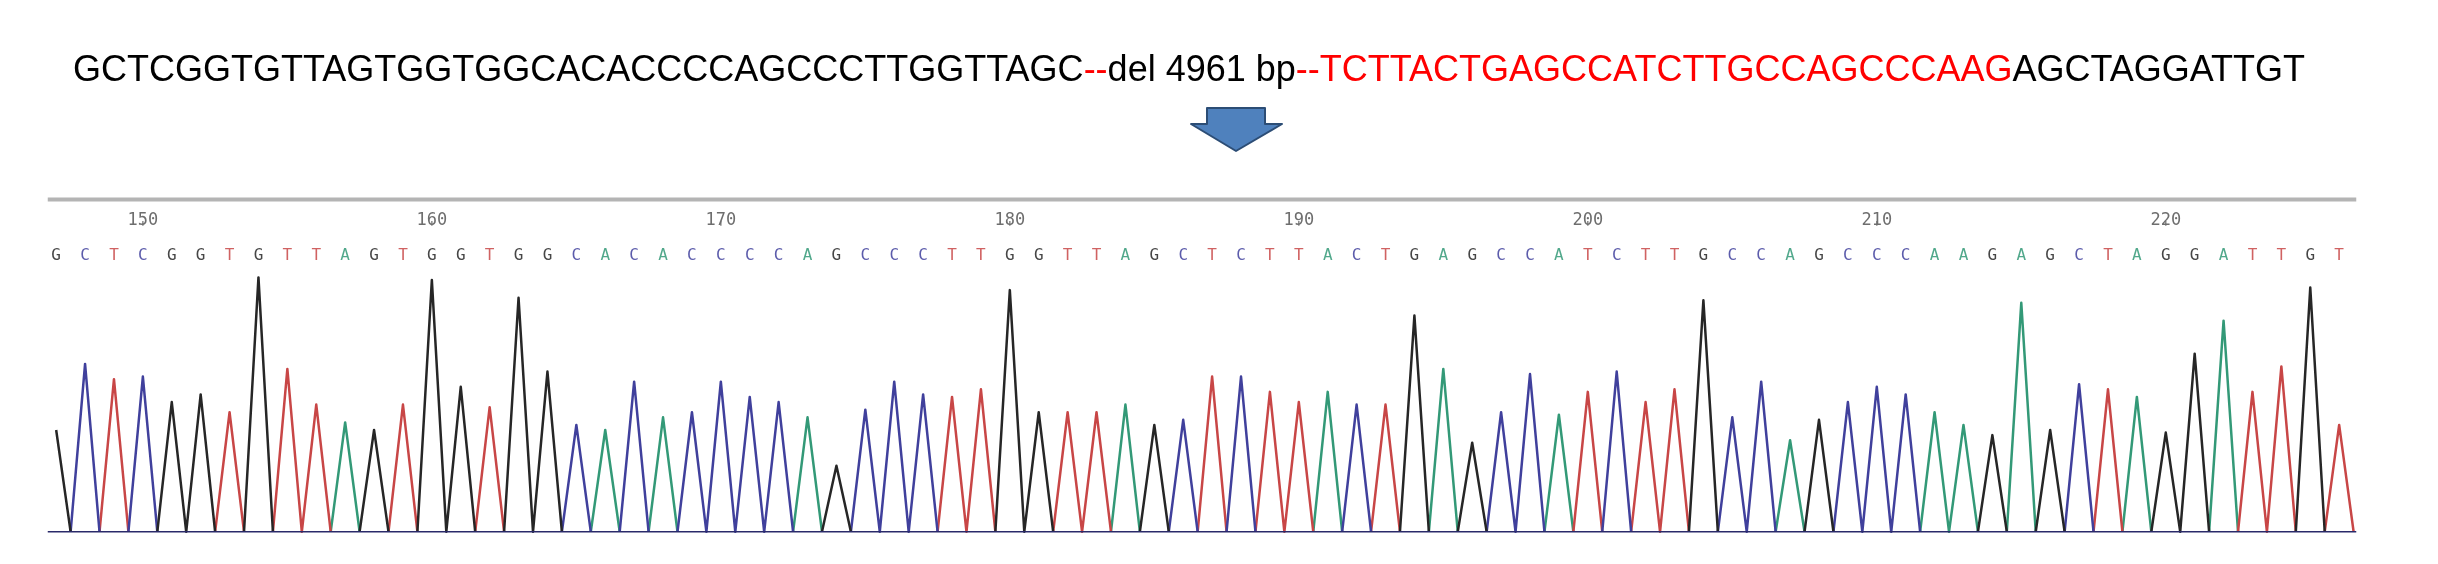 This screenshot has height=564, width=2438. What do you see at coordinates (1299, 218) in the screenshot?
I see `x2-tick-label: 190` at bounding box center [1299, 218].